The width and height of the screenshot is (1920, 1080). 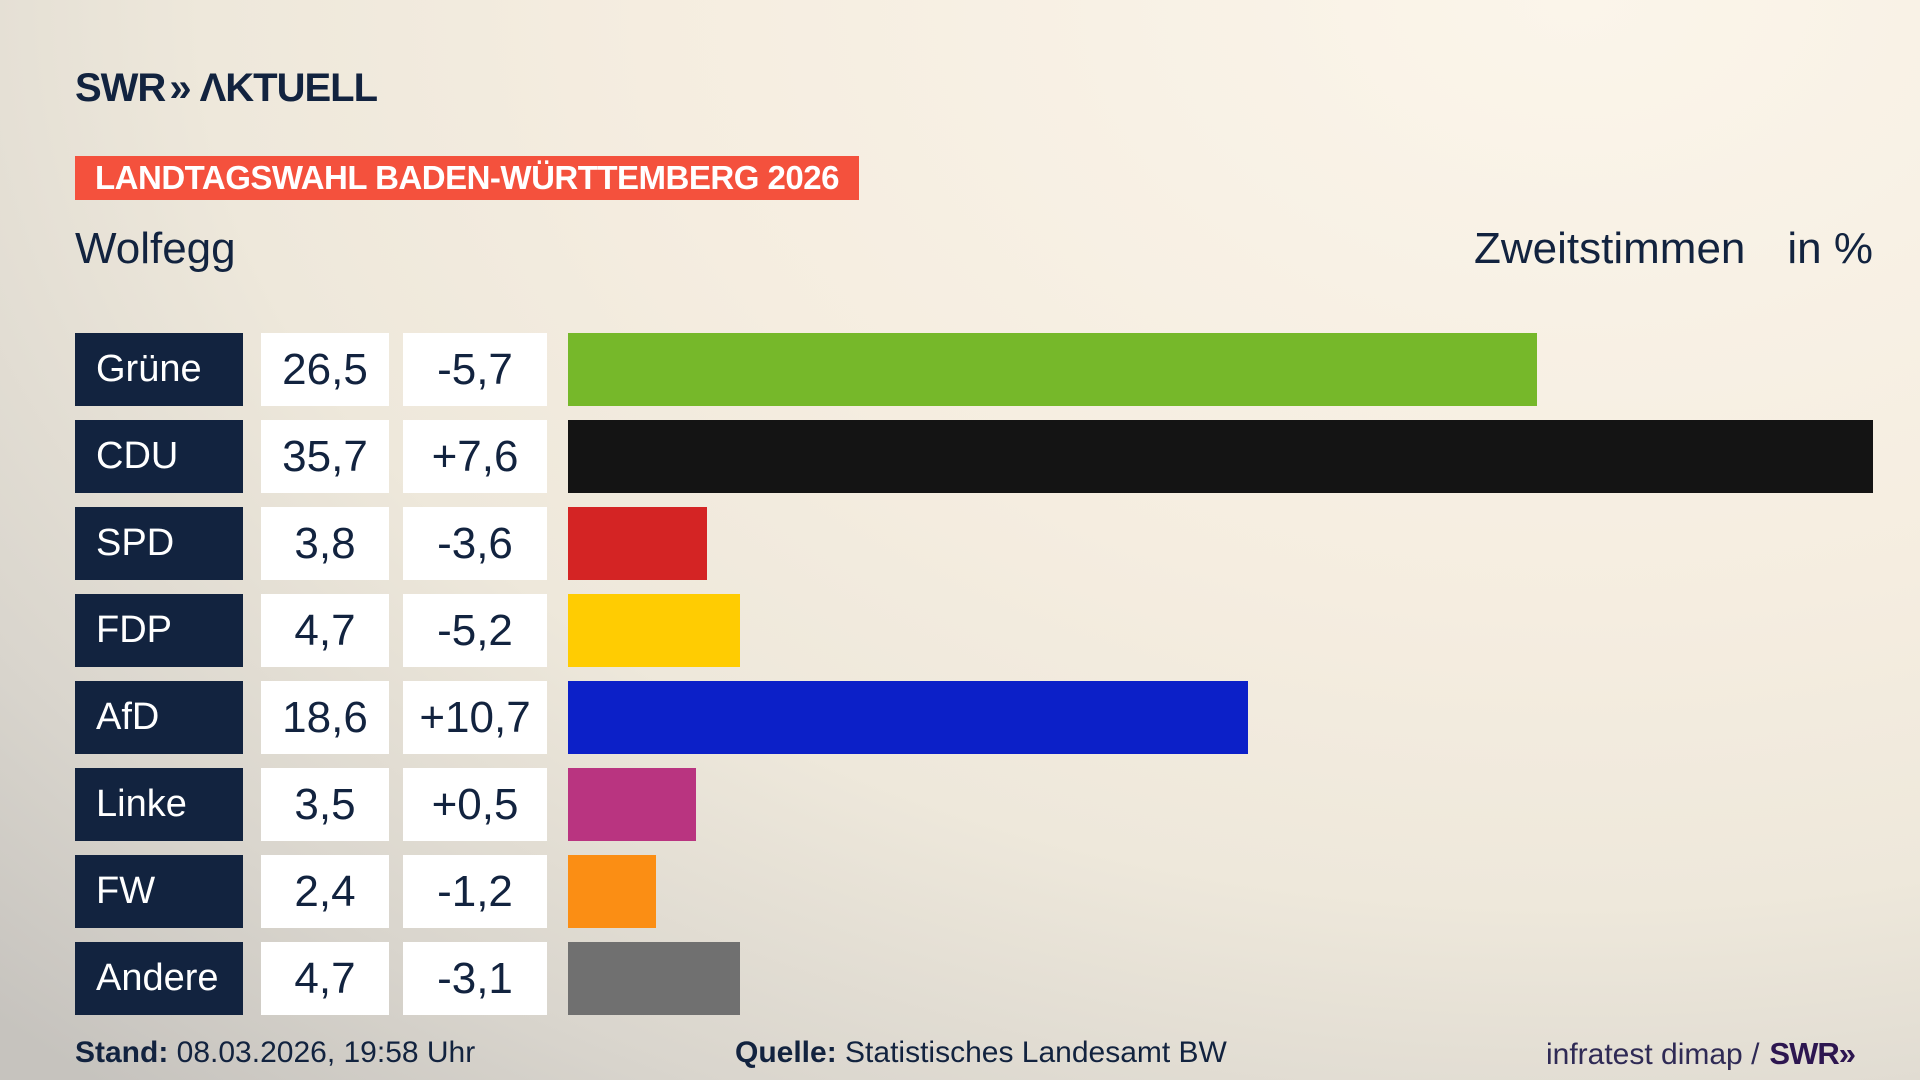 I want to click on party-label-cell: Grüne, so click(x=159, y=369).